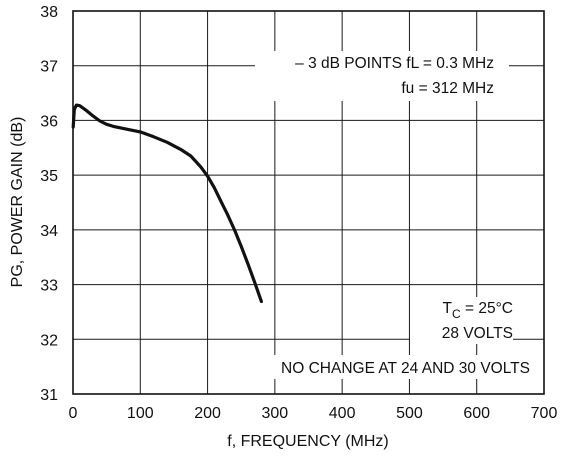  I want to click on power-gain-curve, so click(167, 203).